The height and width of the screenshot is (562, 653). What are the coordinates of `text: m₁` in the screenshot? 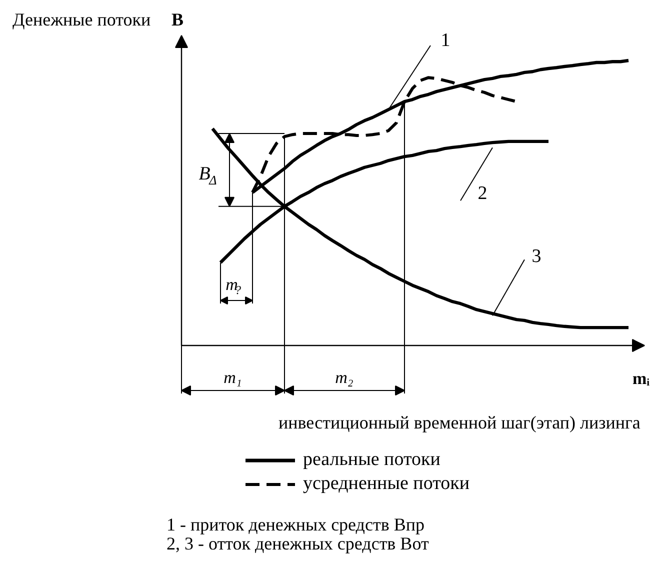 It's located at (233, 377).